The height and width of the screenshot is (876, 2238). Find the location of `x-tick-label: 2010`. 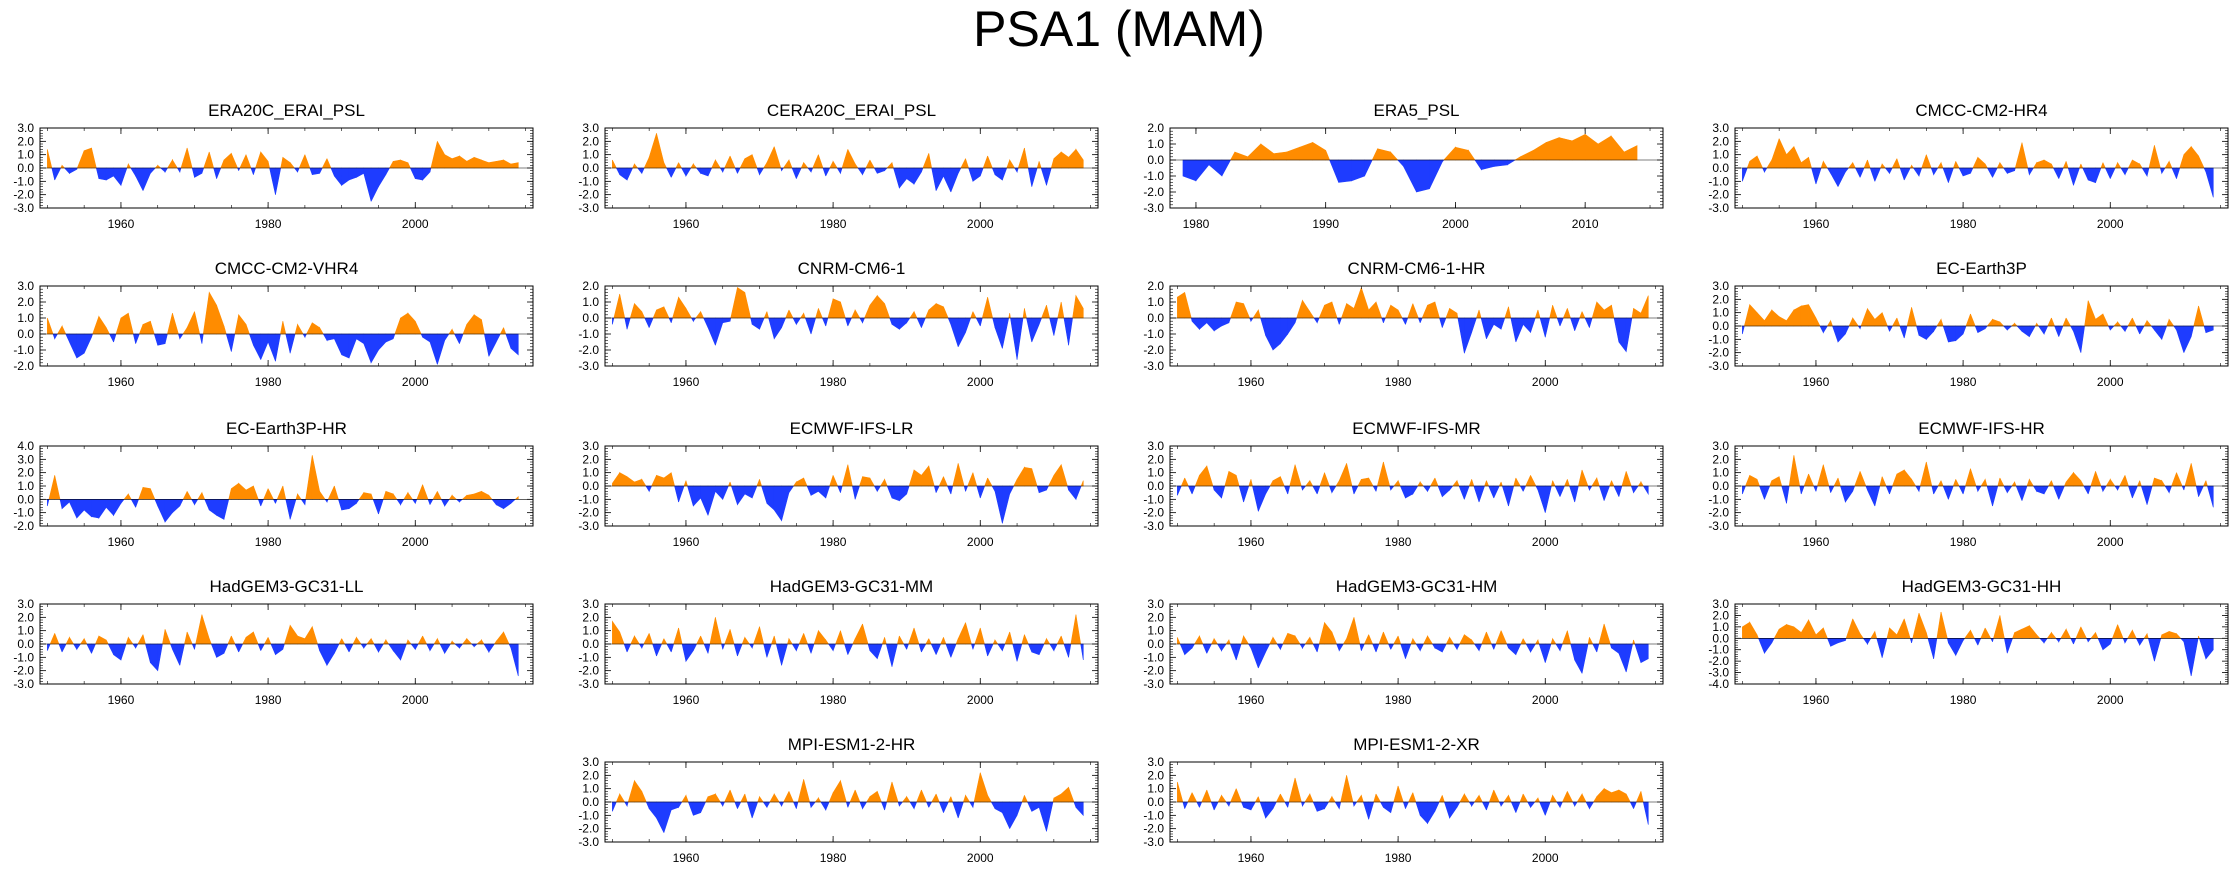

x-tick-label: 2010 is located at coordinates (1585, 224).